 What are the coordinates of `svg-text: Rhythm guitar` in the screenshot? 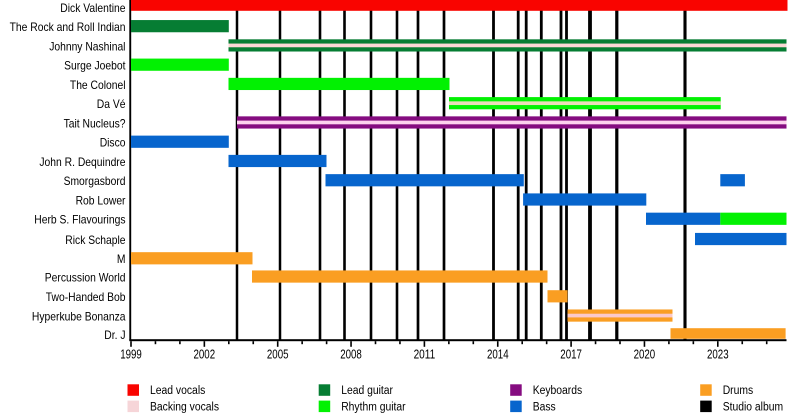 It's located at (373, 407).